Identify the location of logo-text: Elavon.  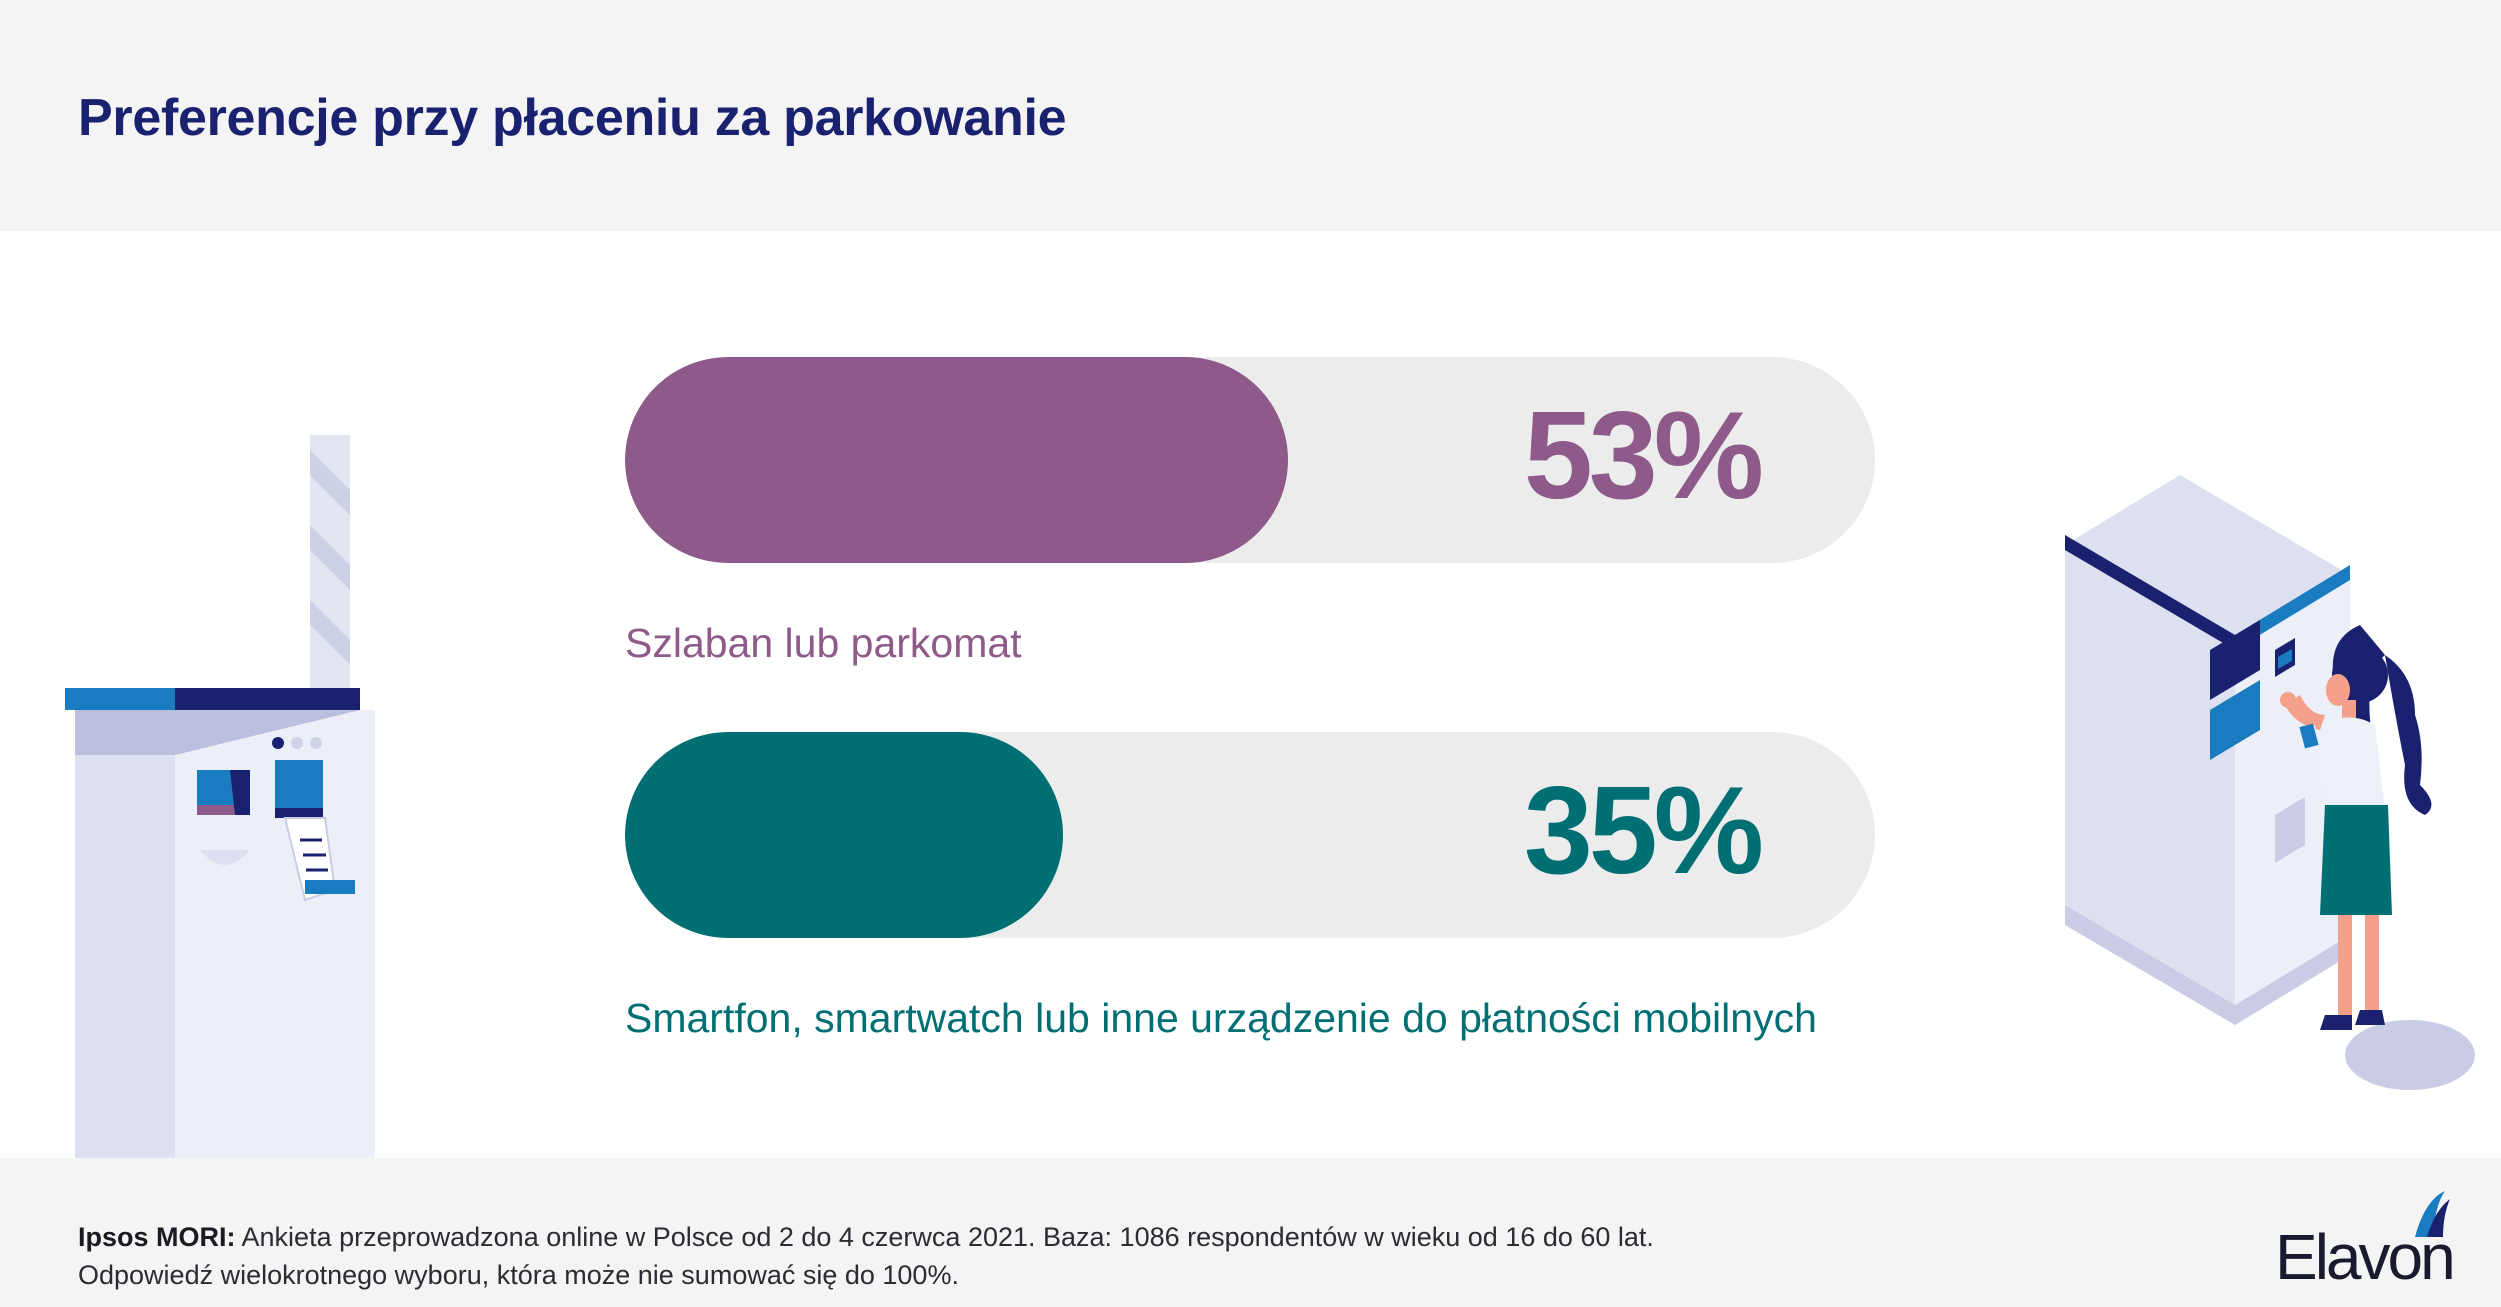
(2365, 1257).